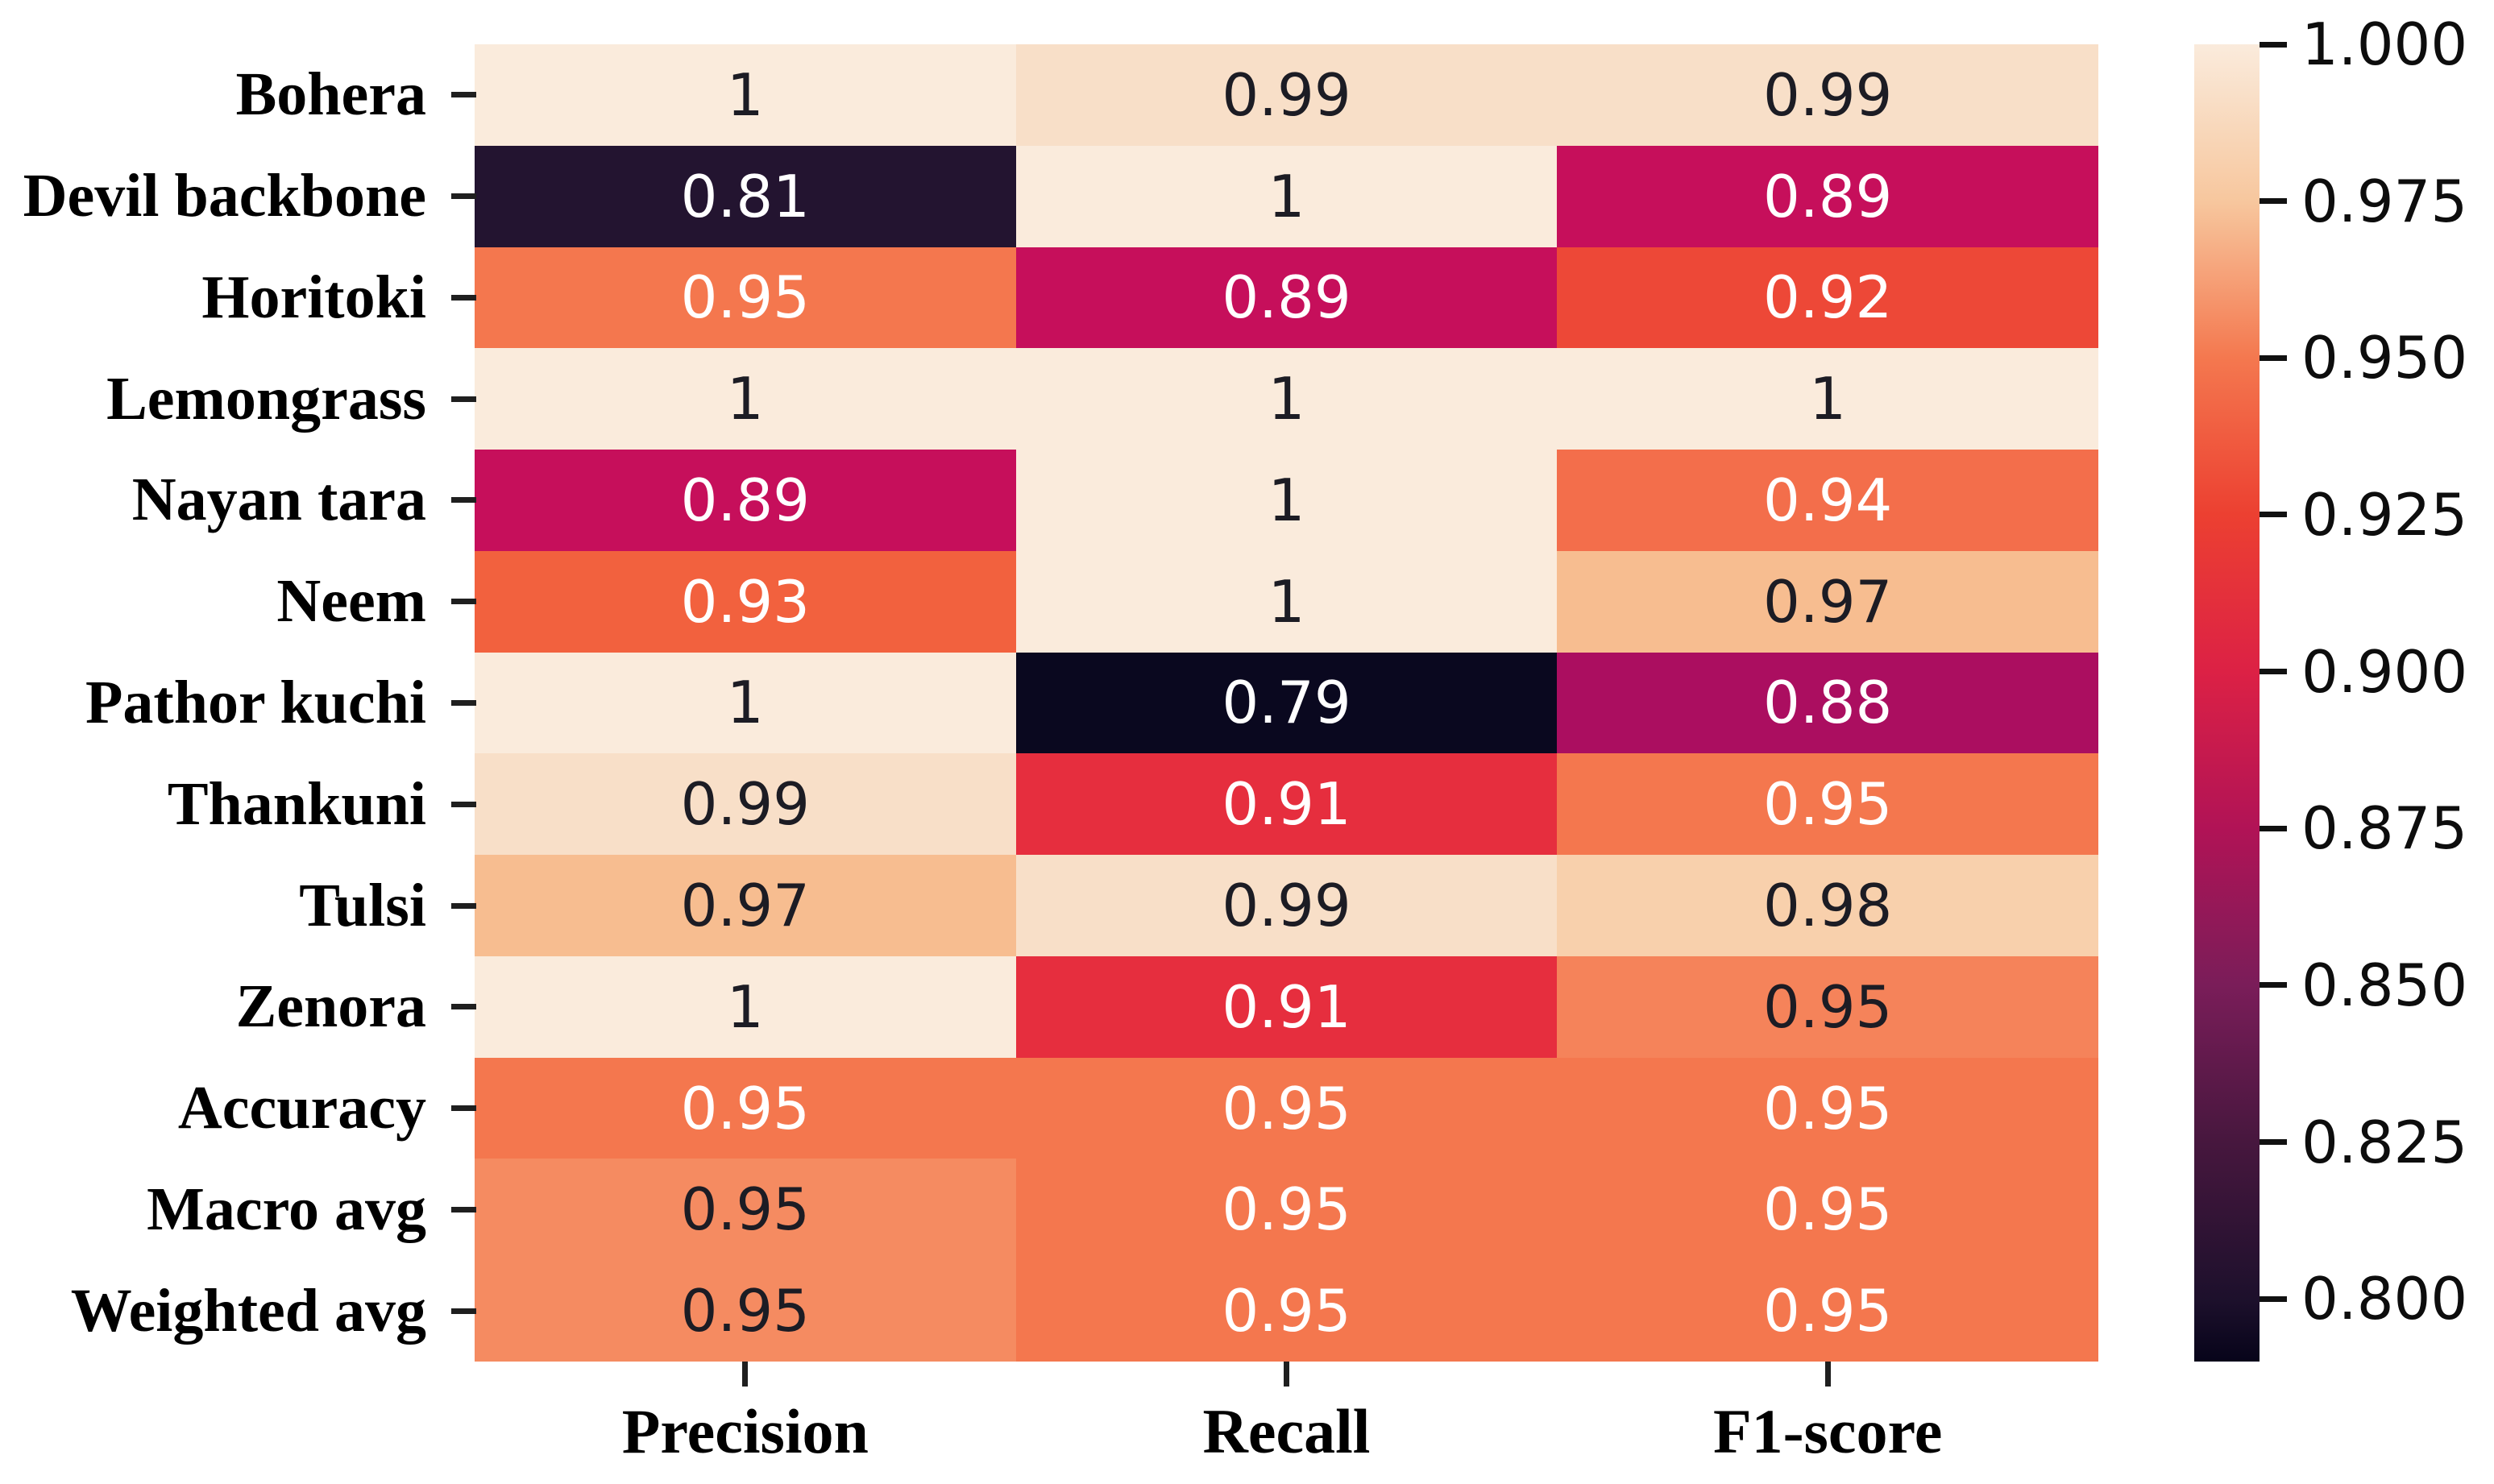 The width and height of the screenshot is (2494, 1484). What do you see at coordinates (224, 196) in the screenshot?
I see `row-label: Devil backbone` at bounding box center [224, 196].